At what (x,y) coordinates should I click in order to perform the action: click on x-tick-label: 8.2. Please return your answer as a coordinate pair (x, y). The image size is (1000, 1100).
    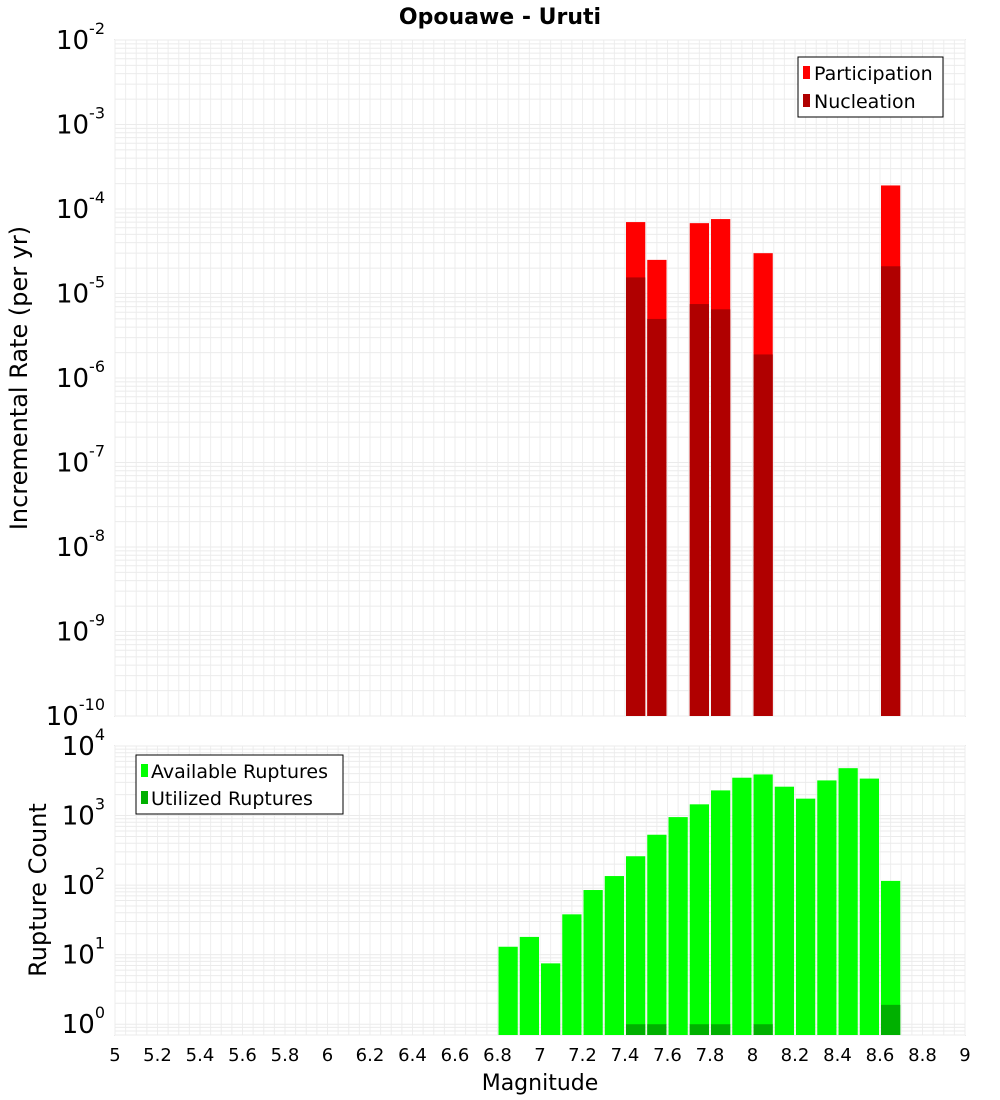
    Looking at the image, I should click on (795, 1055).